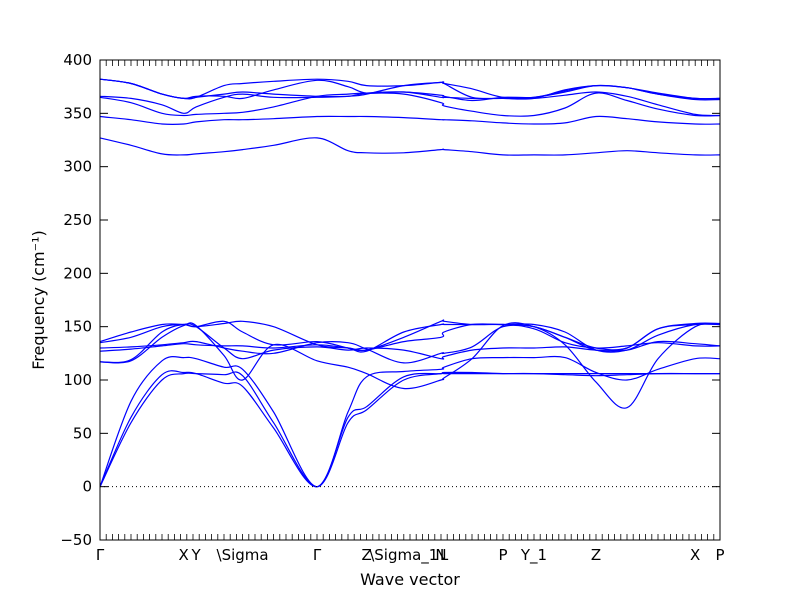 The height and width of the screenshot is (600, 800). I want to click on x-tick-label: Y_1, so click(533, 555).